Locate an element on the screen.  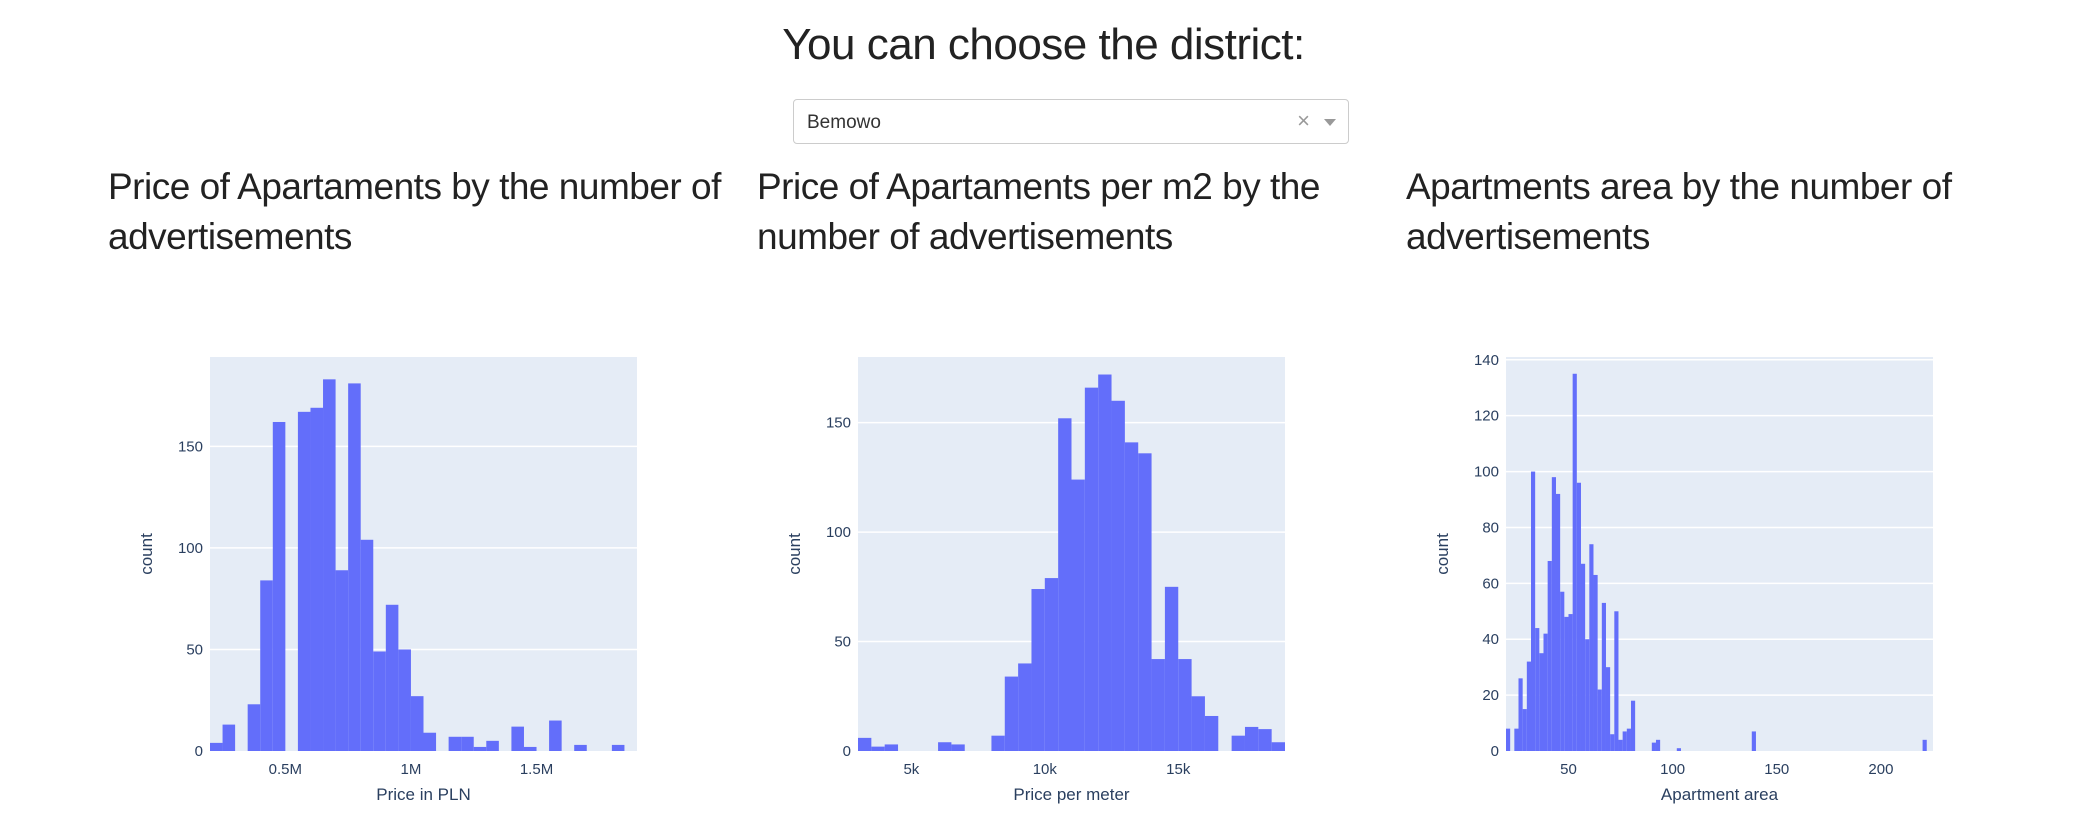
x-tick-label: 150 is located at coordinates (1776, 769).